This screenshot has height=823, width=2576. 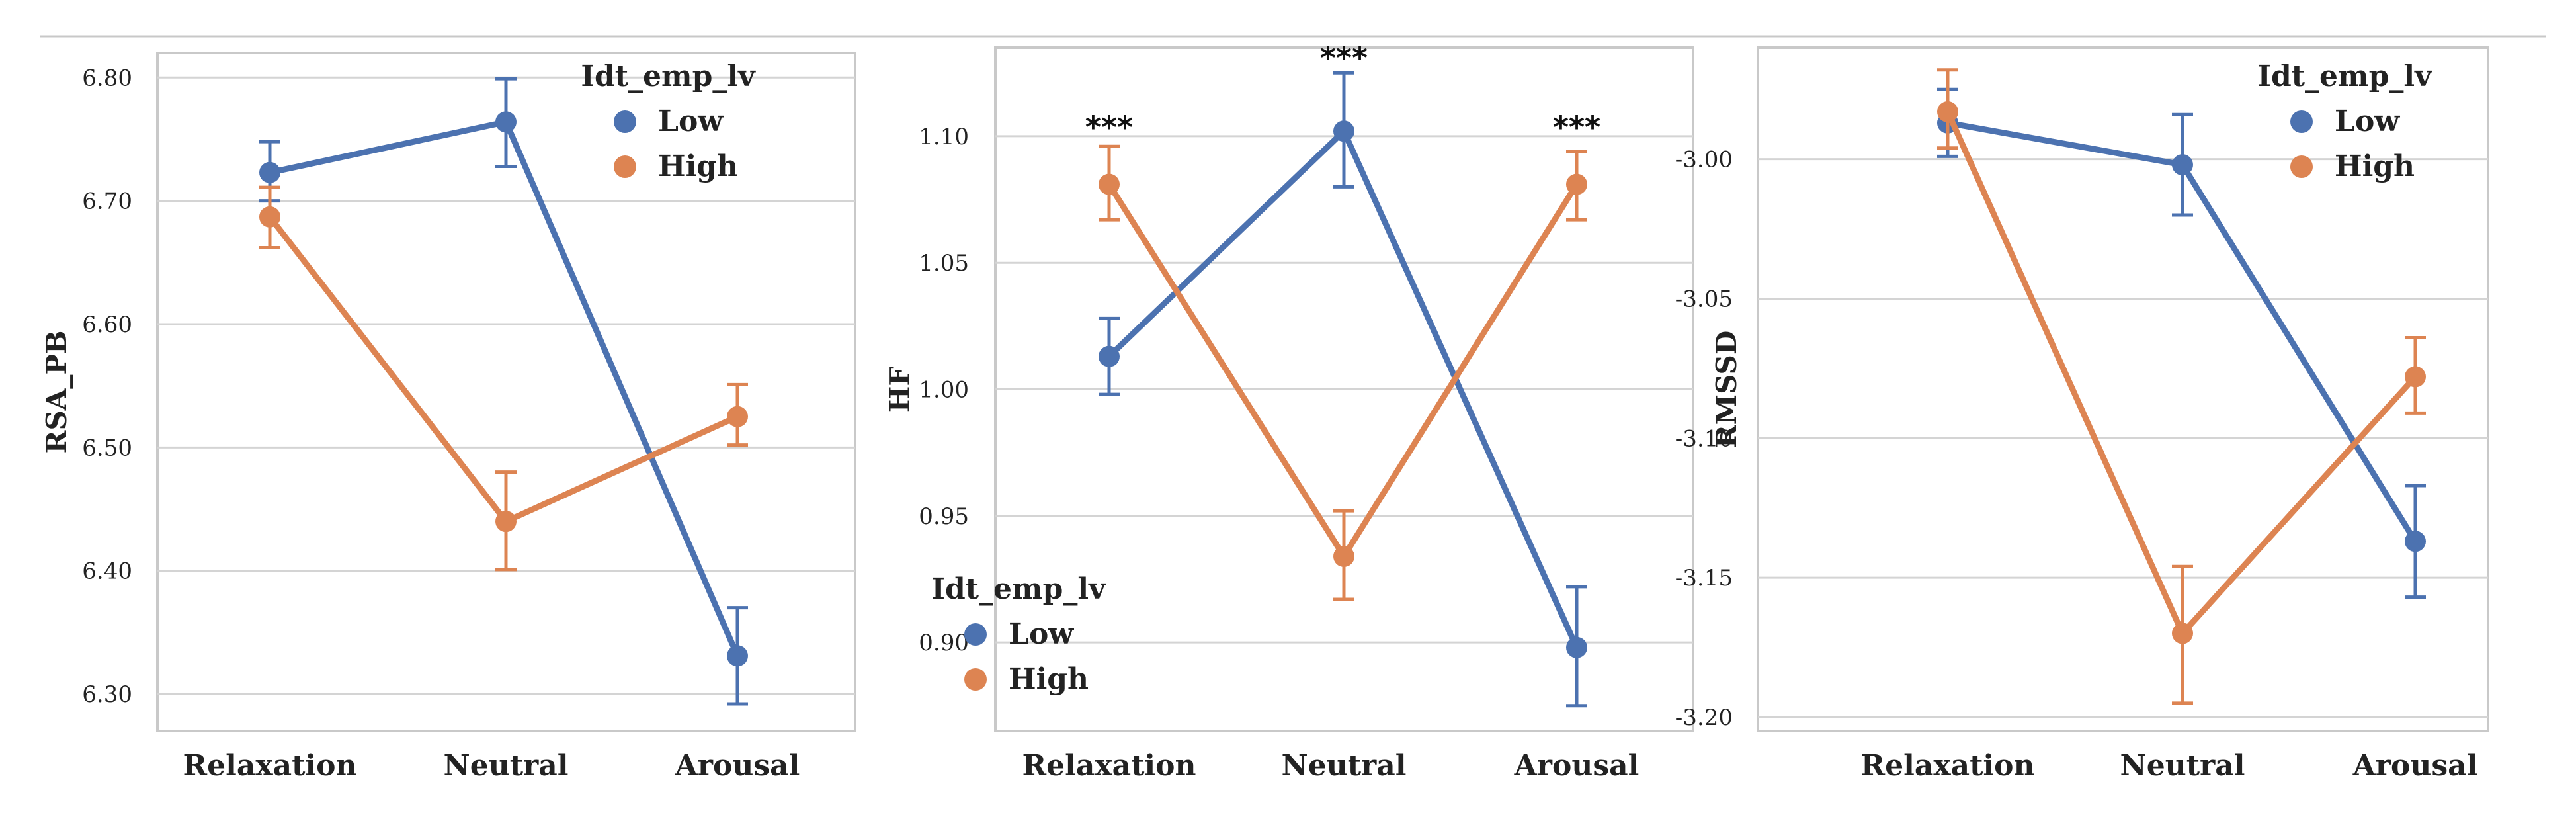 I want to click on y-axis-label: HF, so click(x=900, y=390).